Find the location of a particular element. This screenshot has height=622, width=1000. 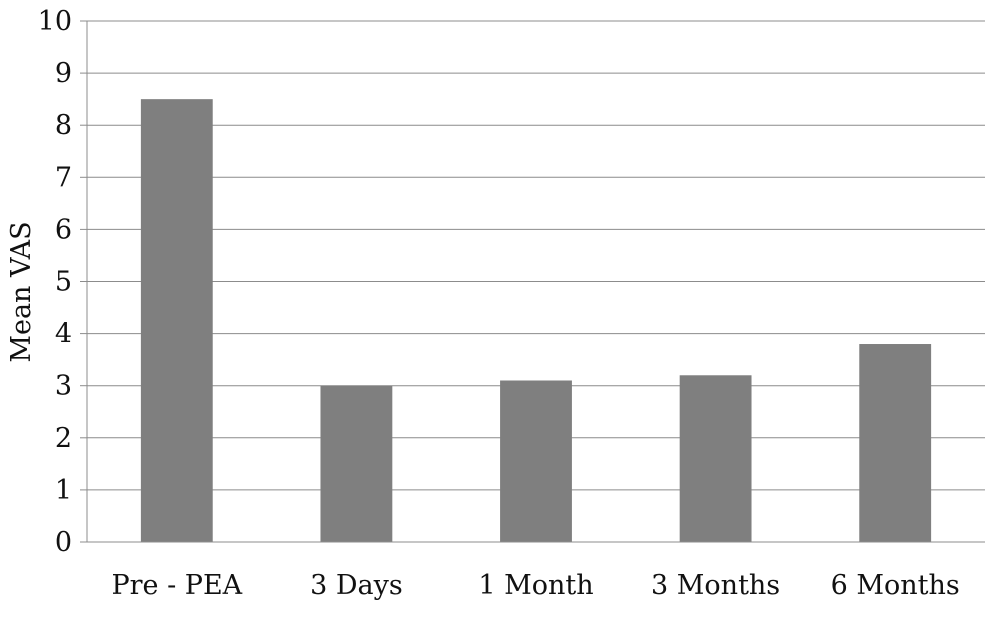

x-category-label: 3 Days is located at coordinates (356, 585).